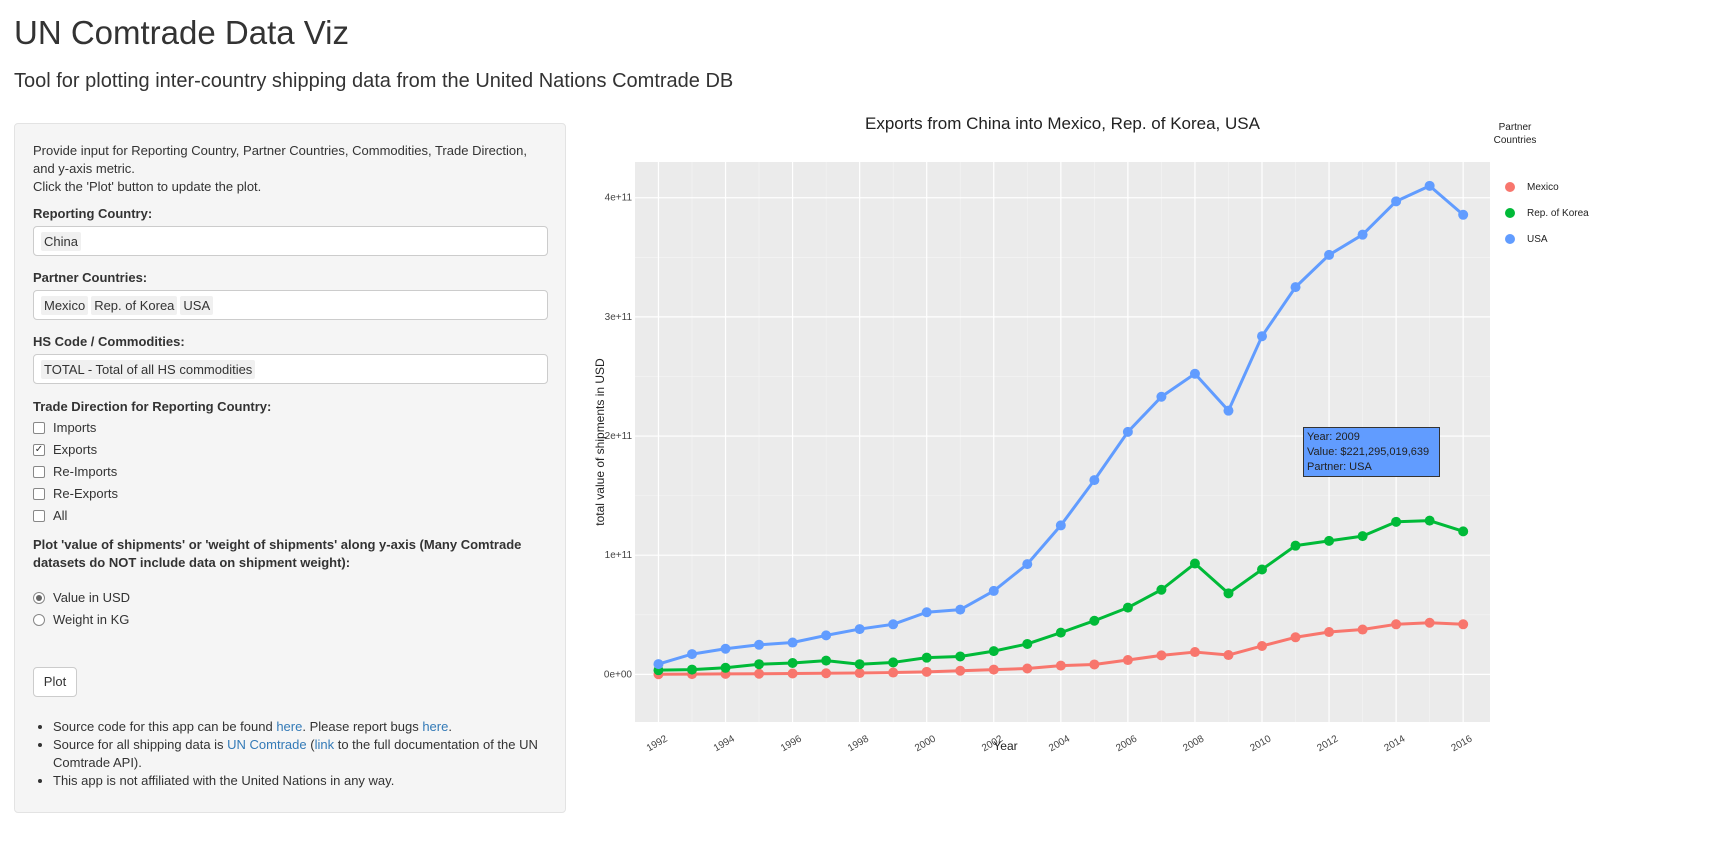 Image resolution: width=1727 pixels, height=866 pixels. Describe the element at coordinates (134, 305) in the screenshot. I see `partner-tag-korea: Rep. of Korea` at that location.